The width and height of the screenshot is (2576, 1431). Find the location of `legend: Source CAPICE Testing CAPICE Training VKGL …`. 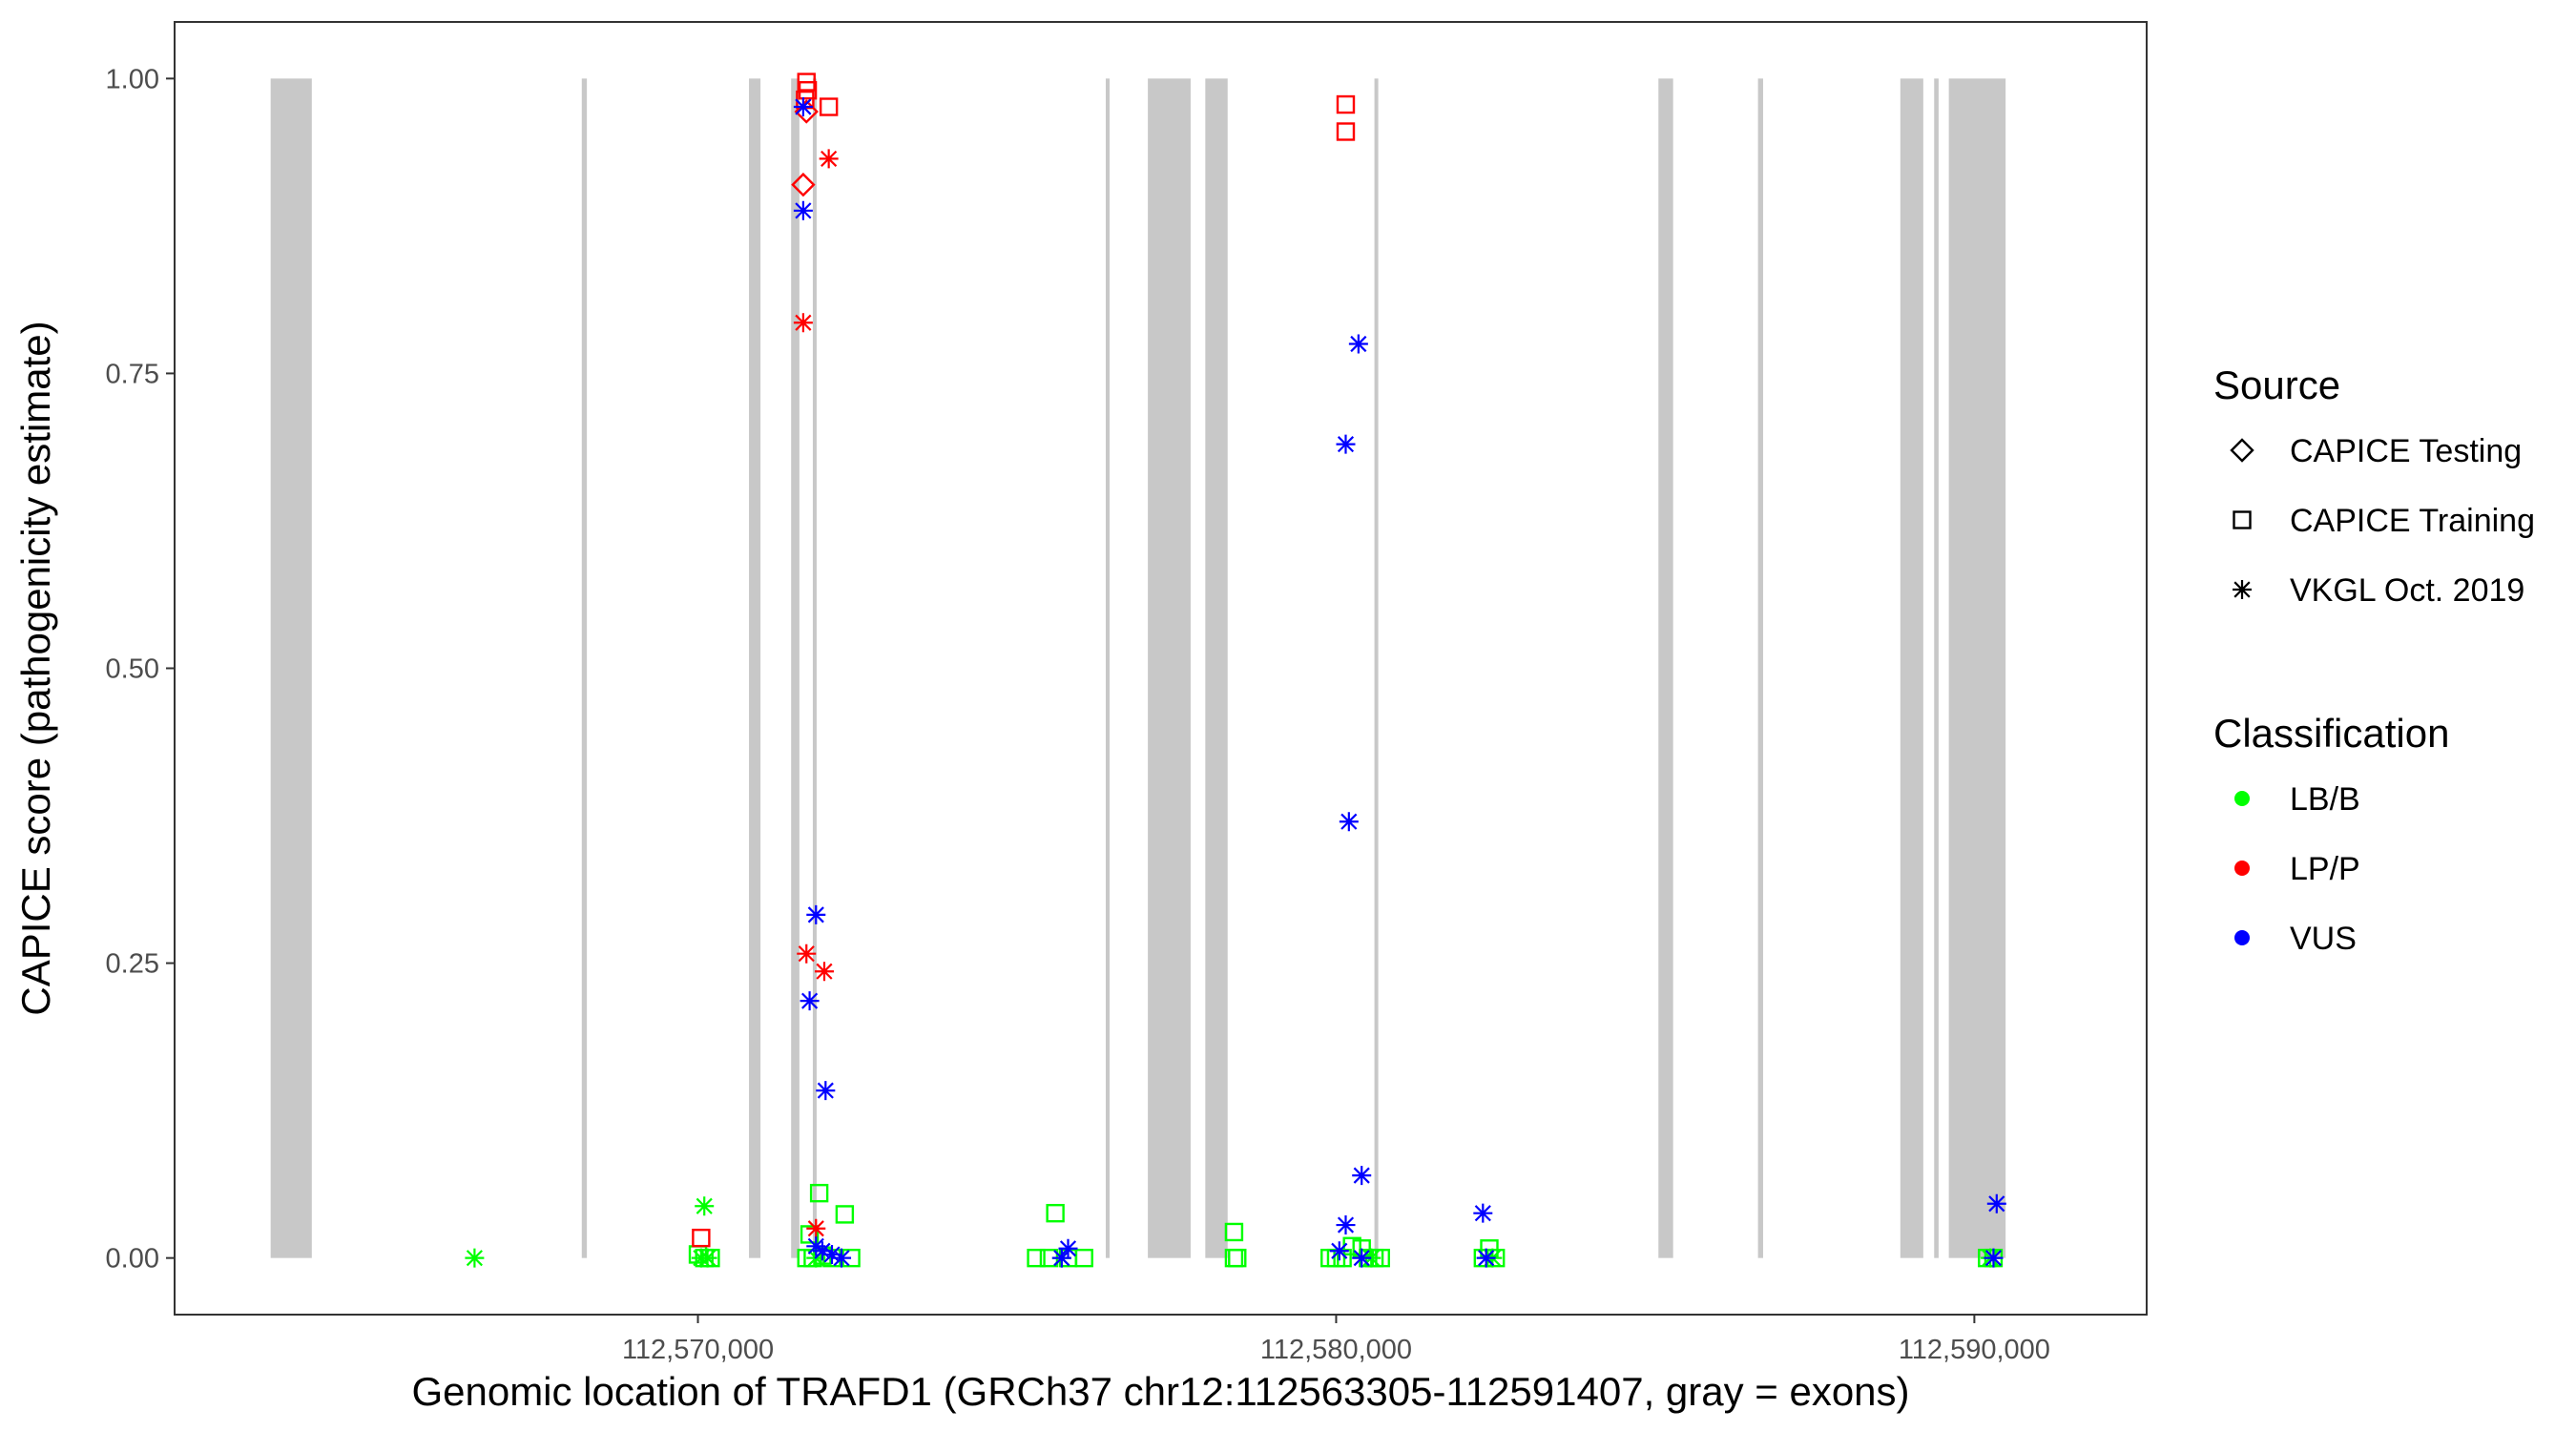

legend: Source CAPICE Testing CAPICE Training VKGL … is located at coordinates (2374, 660).